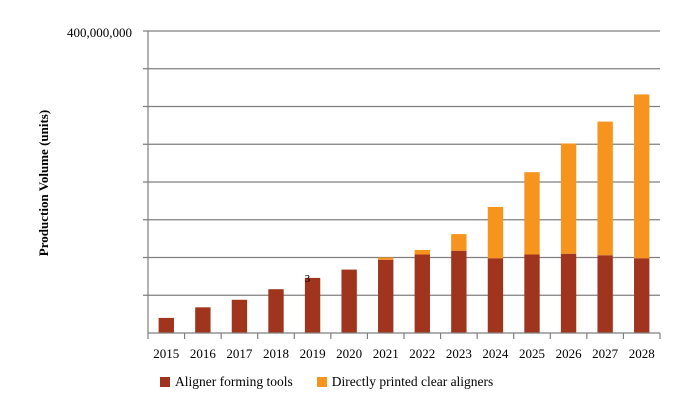 The height and width of the screenshot is (414, 700). I want to click on bar-directly-printed-2021, so click(386, 258).